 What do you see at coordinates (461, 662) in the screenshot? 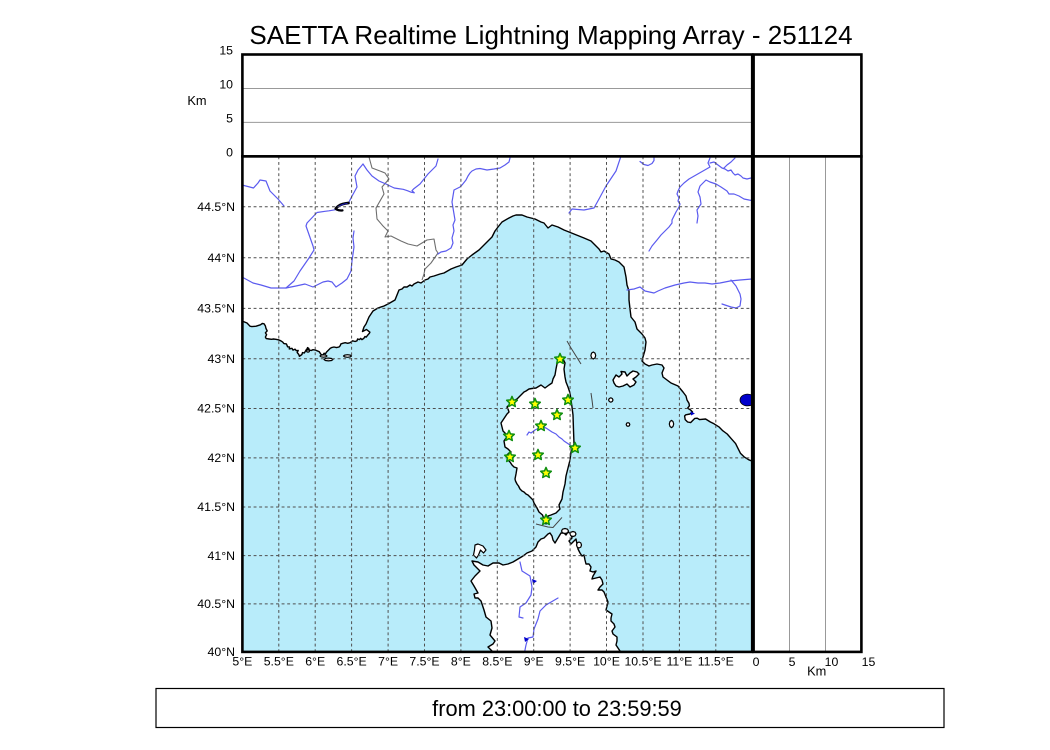
I see `svg-text: 8°E` at bounding box center [461, 662].